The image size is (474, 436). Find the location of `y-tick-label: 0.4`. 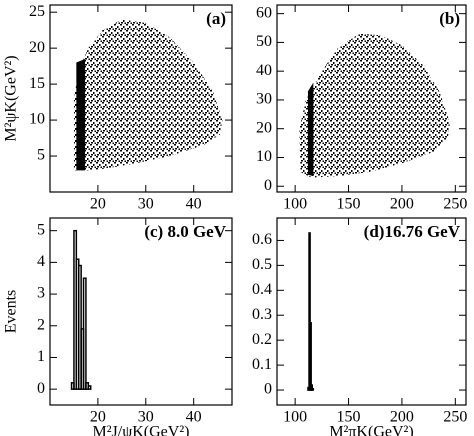

y-tick-label: 0.4 is located at coordinates (262, 289).